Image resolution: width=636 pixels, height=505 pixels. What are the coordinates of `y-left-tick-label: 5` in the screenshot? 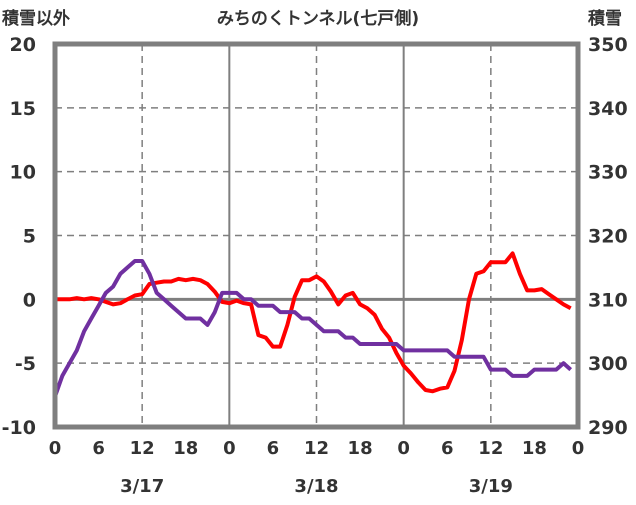 It's located at (29, 237).